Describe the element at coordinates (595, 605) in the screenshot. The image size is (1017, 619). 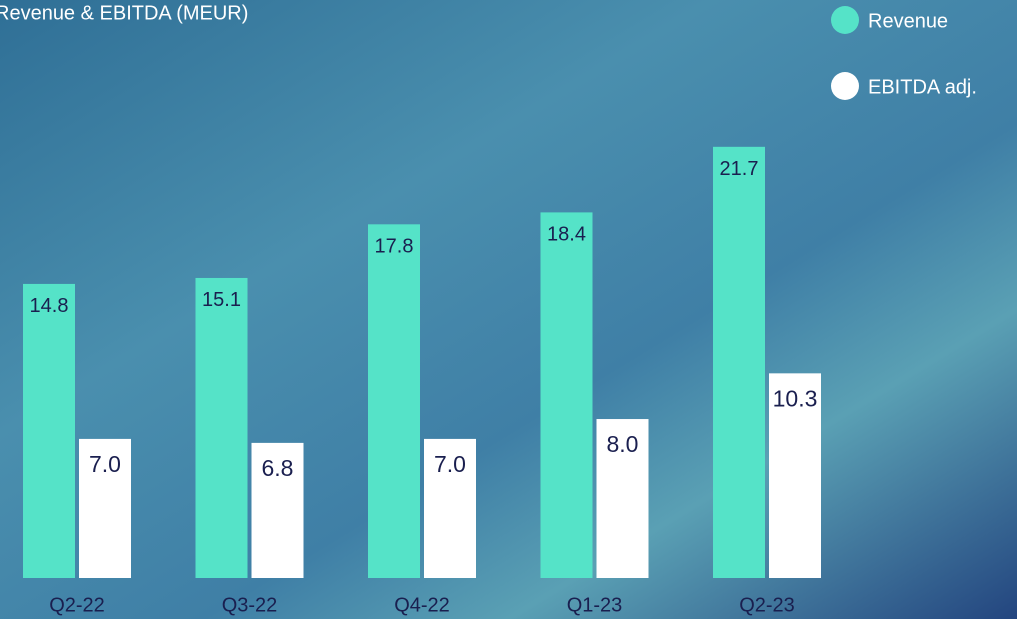
I see `x-tick-label: Q1-23` at that location.